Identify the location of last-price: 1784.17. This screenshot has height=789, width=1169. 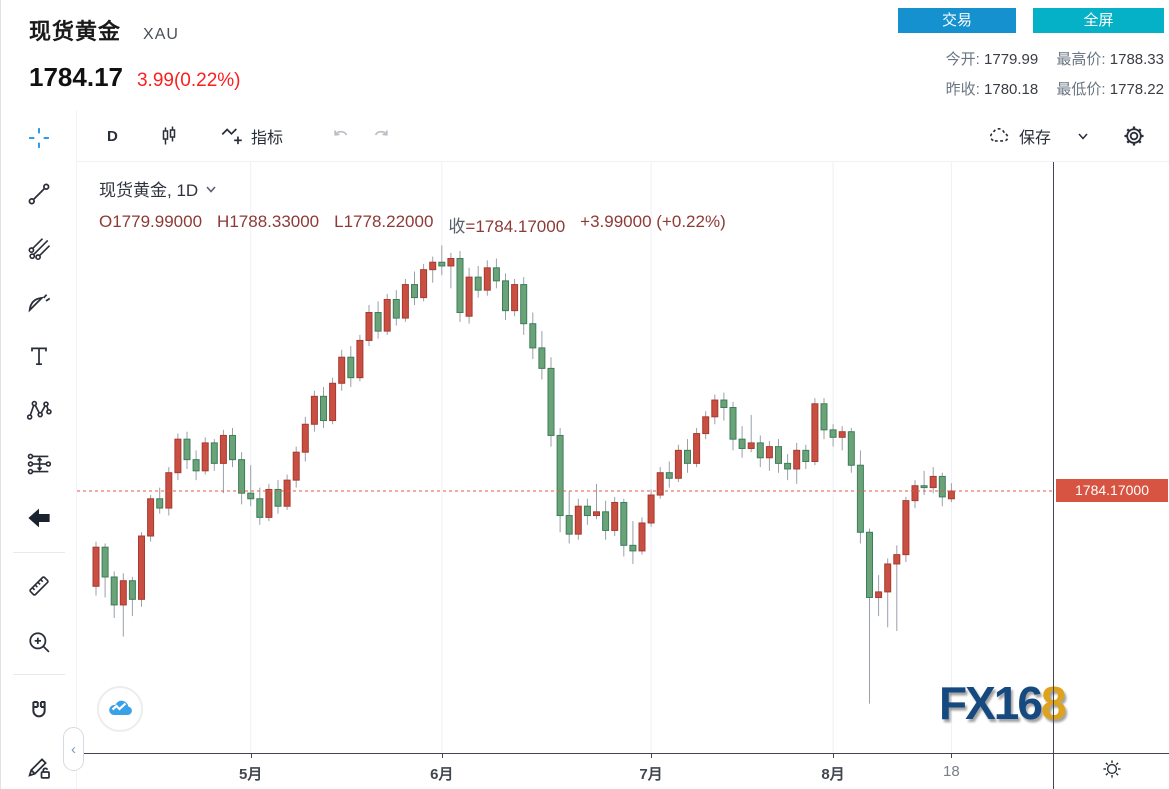
(76, 77).